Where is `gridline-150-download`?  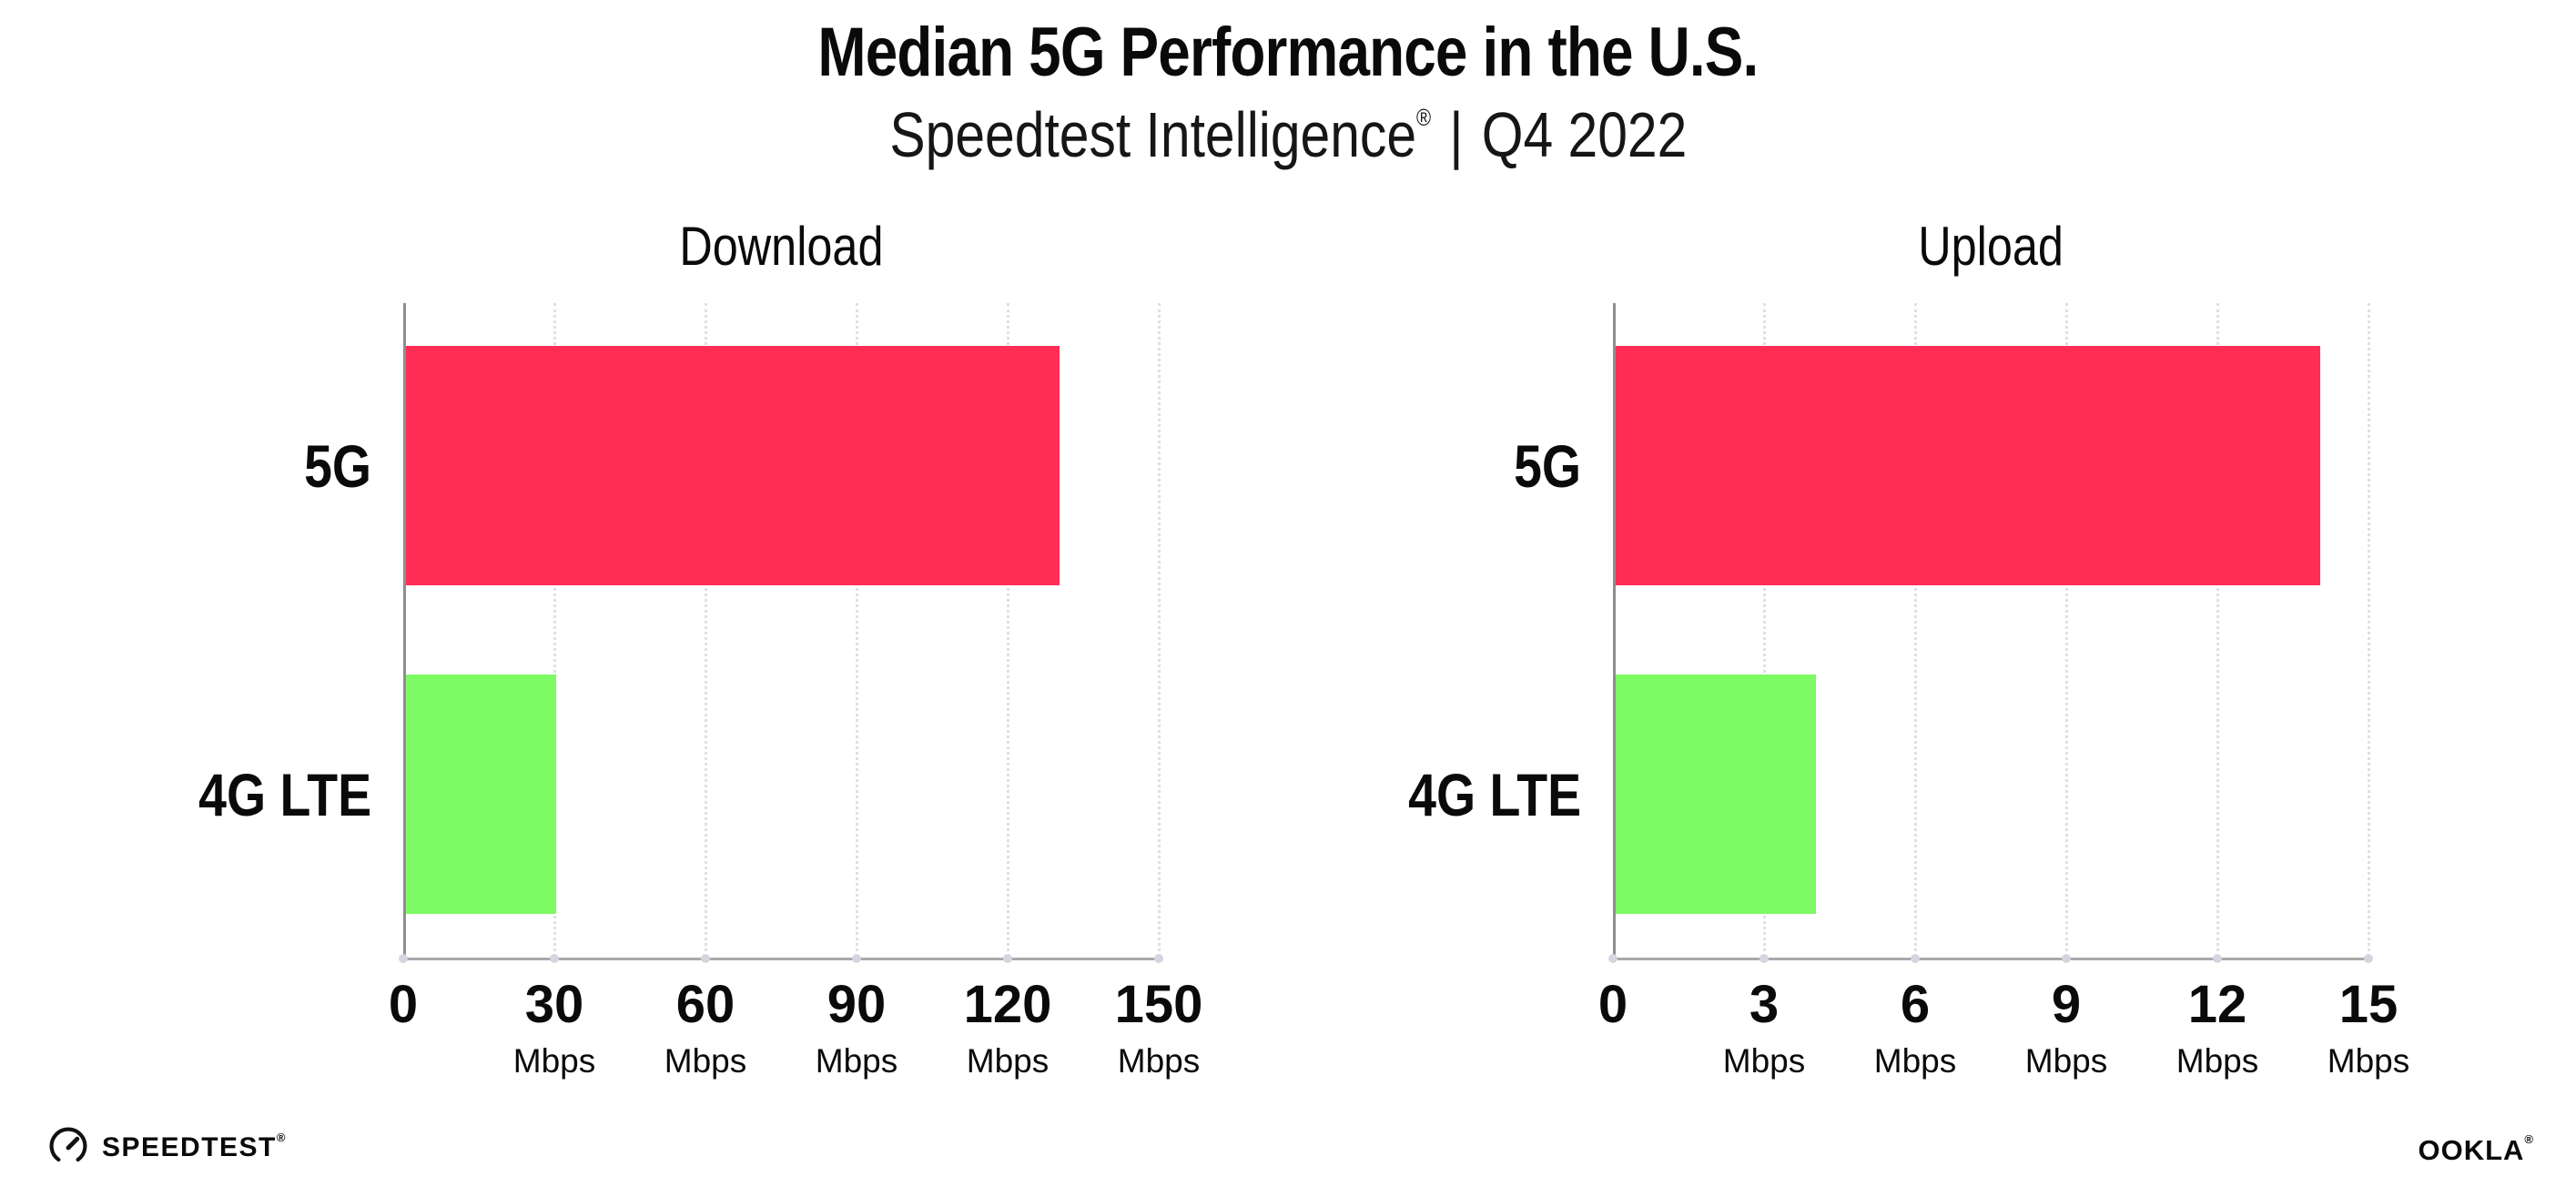 gridline-150-download is located at coordinates (1159, 630).